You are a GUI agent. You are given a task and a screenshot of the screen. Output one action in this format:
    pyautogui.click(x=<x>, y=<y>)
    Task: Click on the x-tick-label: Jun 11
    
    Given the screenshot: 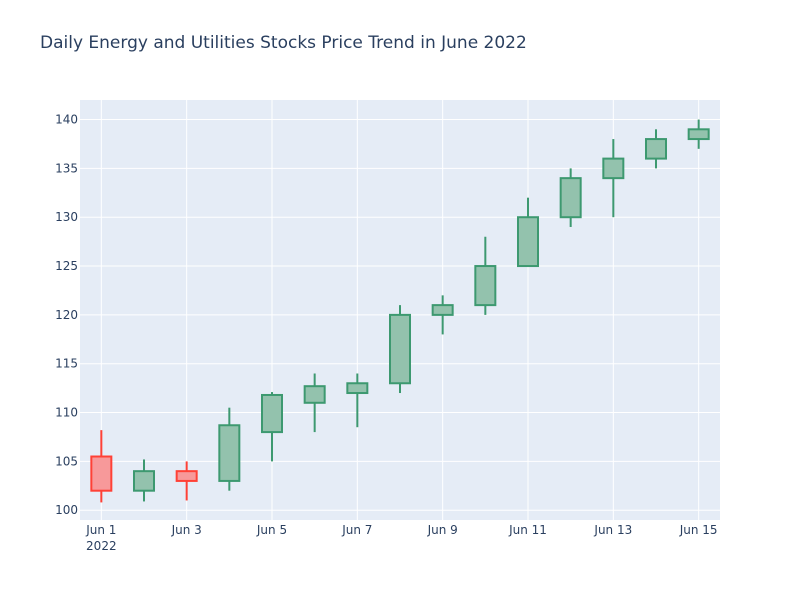 What is the action you would take?
    pyautogui.click(x=527, y=530)
    